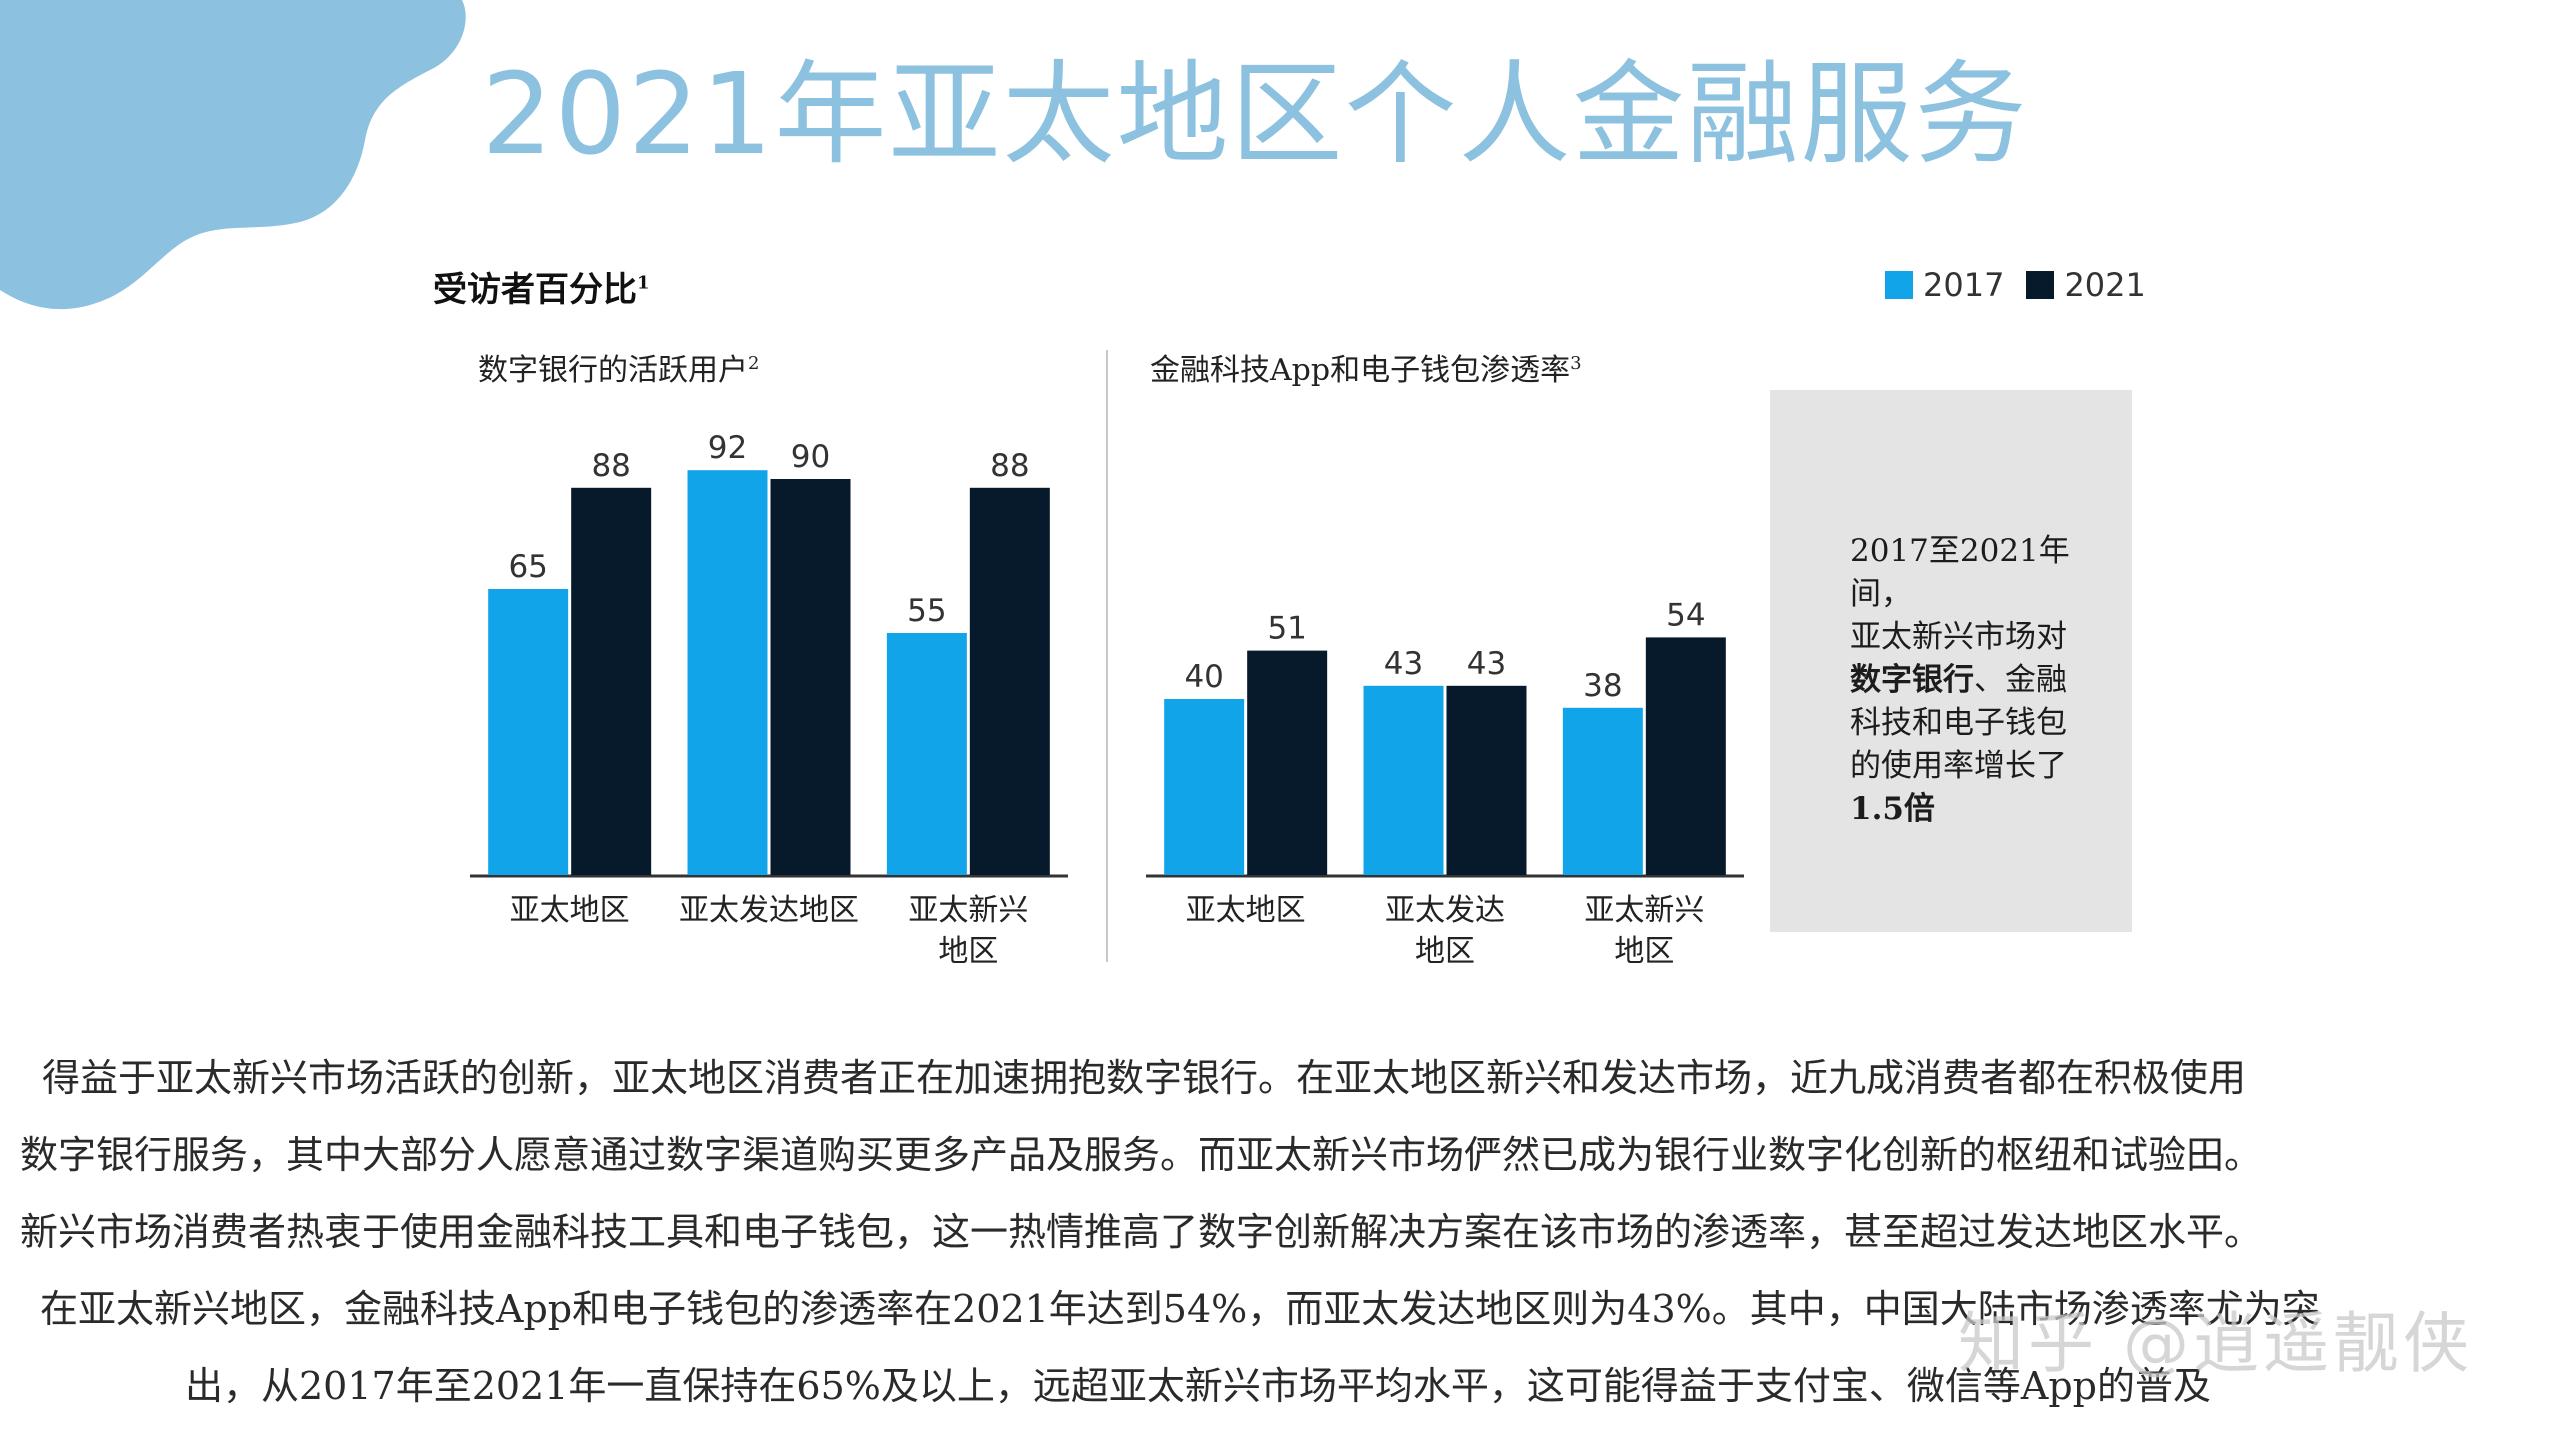 This screenshot has height=1440, width=2560. Describe the element at coordinates (619, 370) in the screenshot. I see `chart-1-title: 数字银行的活跃用户2` at that location.